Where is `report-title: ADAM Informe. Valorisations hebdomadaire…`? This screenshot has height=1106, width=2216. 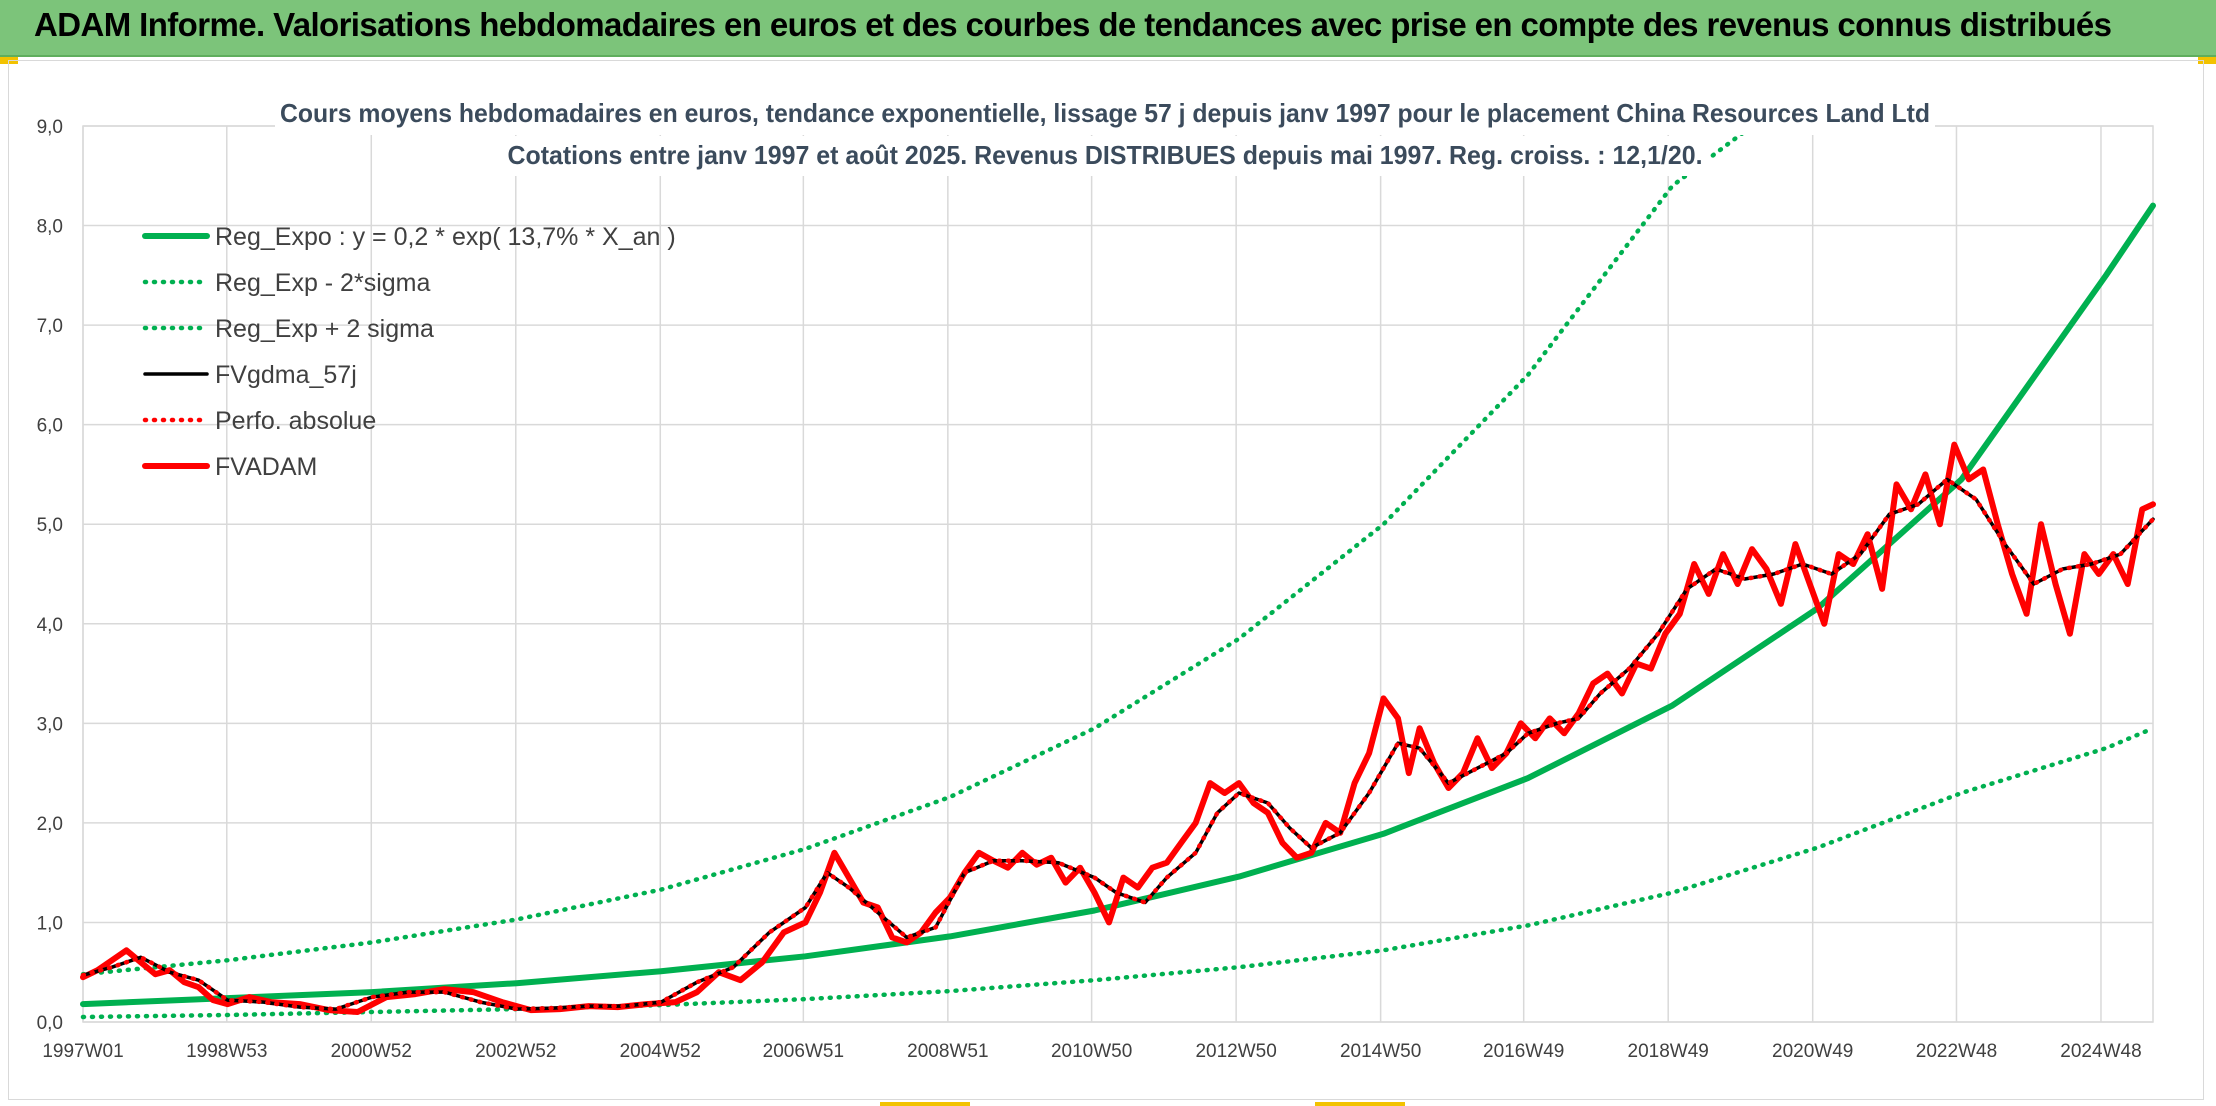 report-title: ADAM Informe. Valorisations hebdomadaire… is located at coordinates (1073, 24).